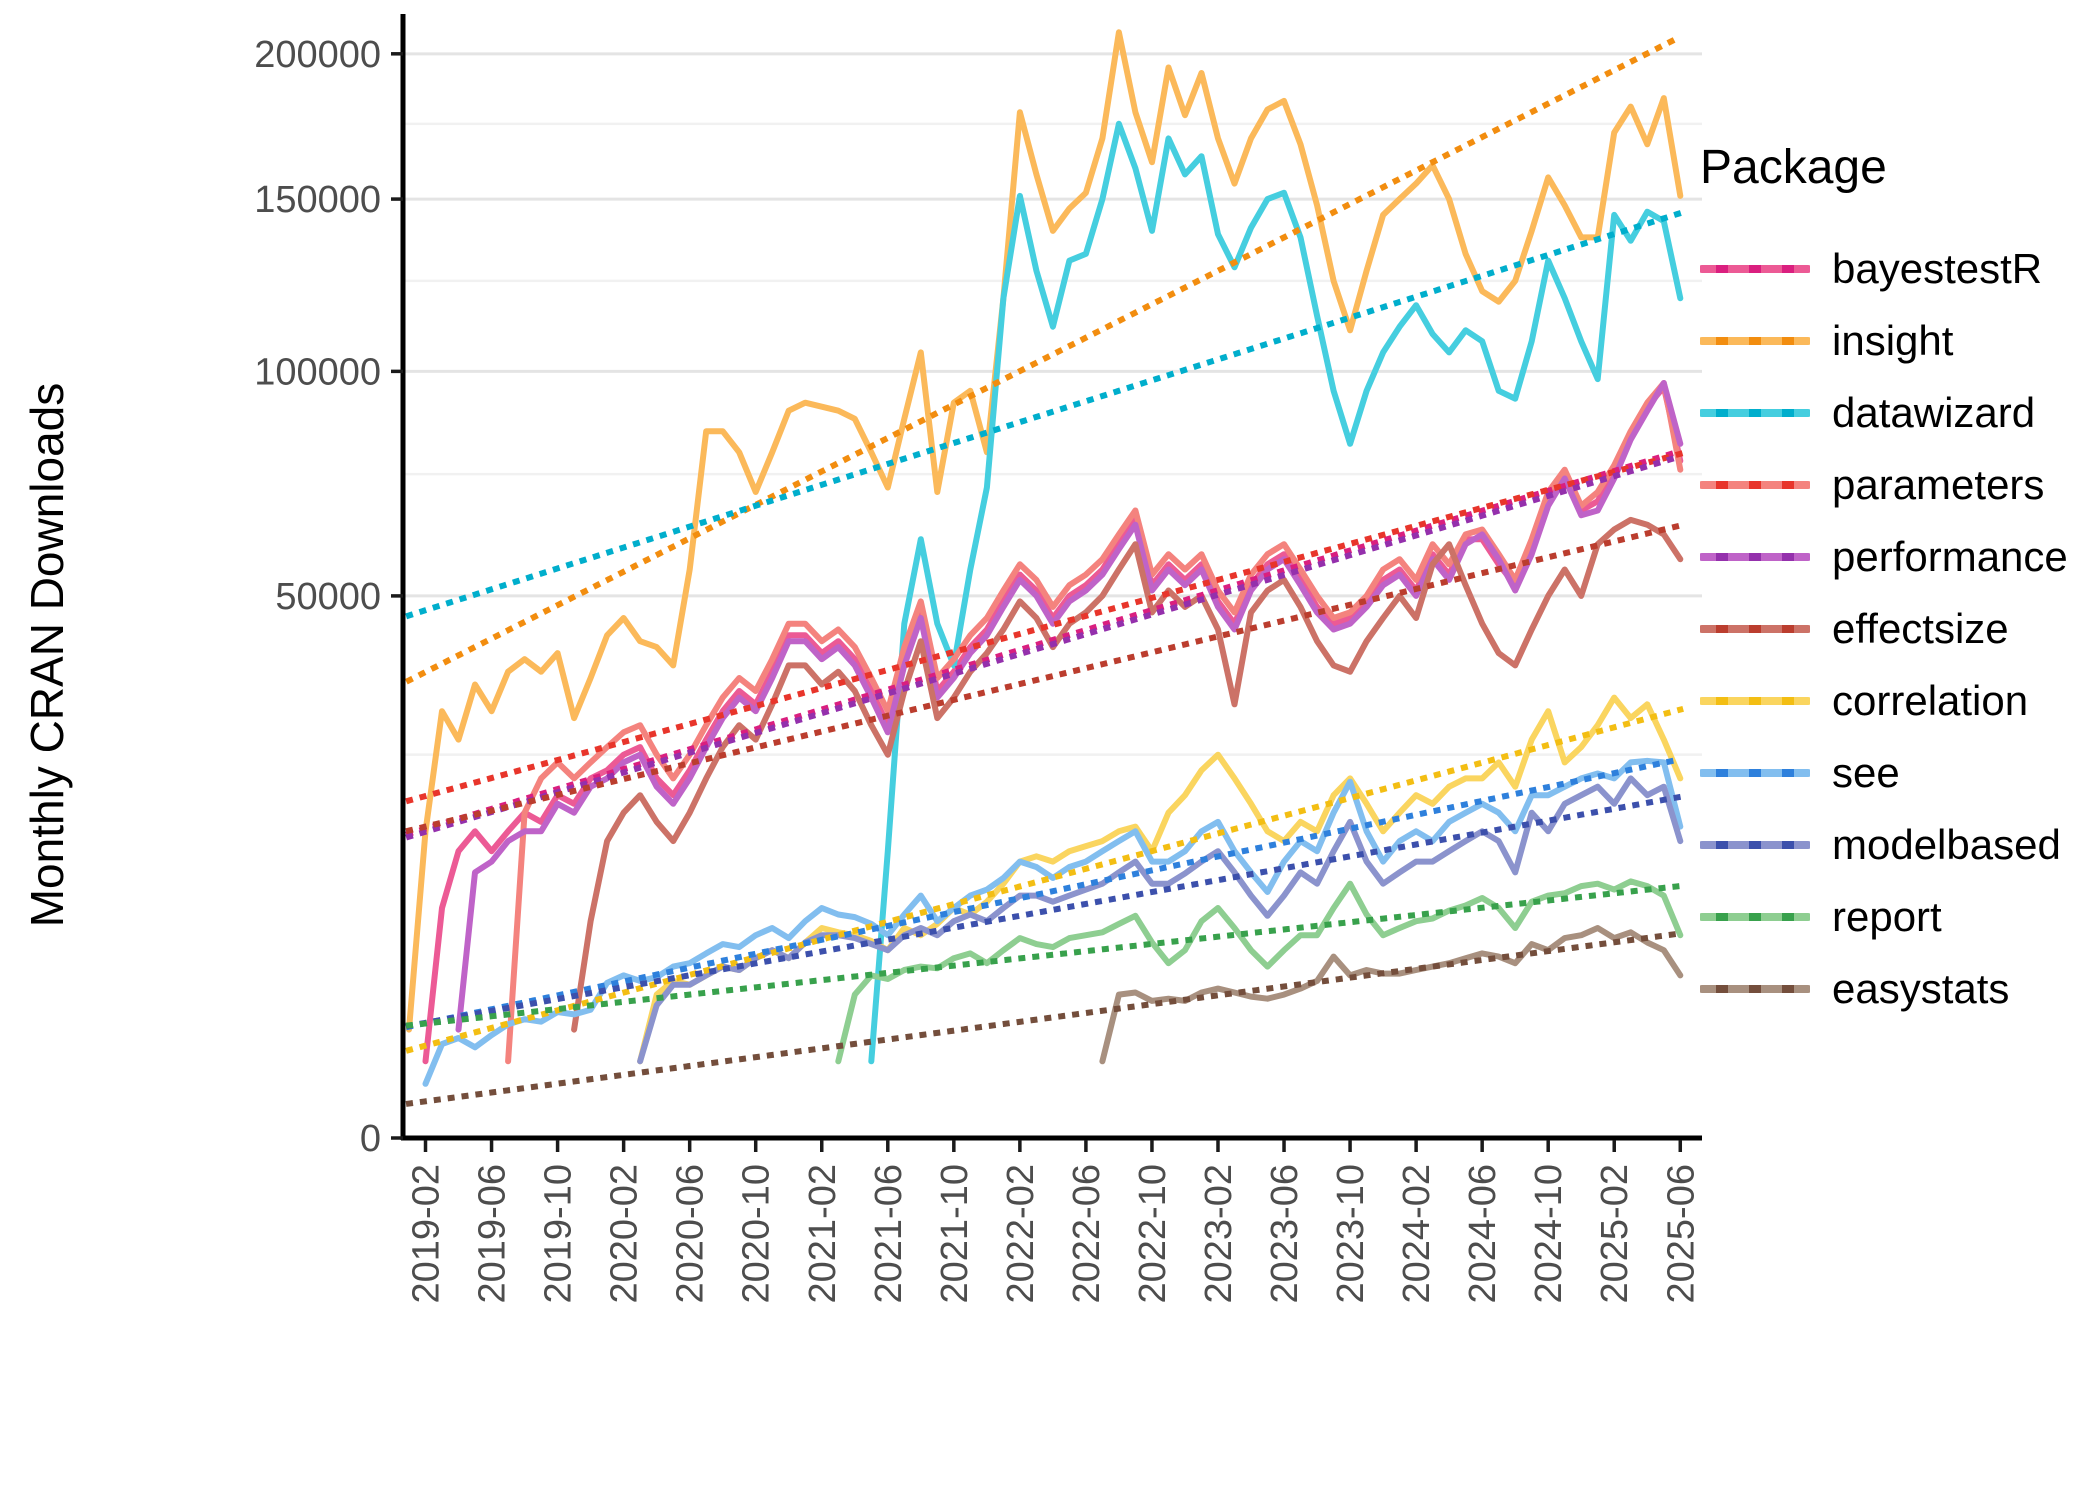 This screenshot has height=1500, width=2100. I want to click on legend-item-insight: insight, so click(1895, 341).